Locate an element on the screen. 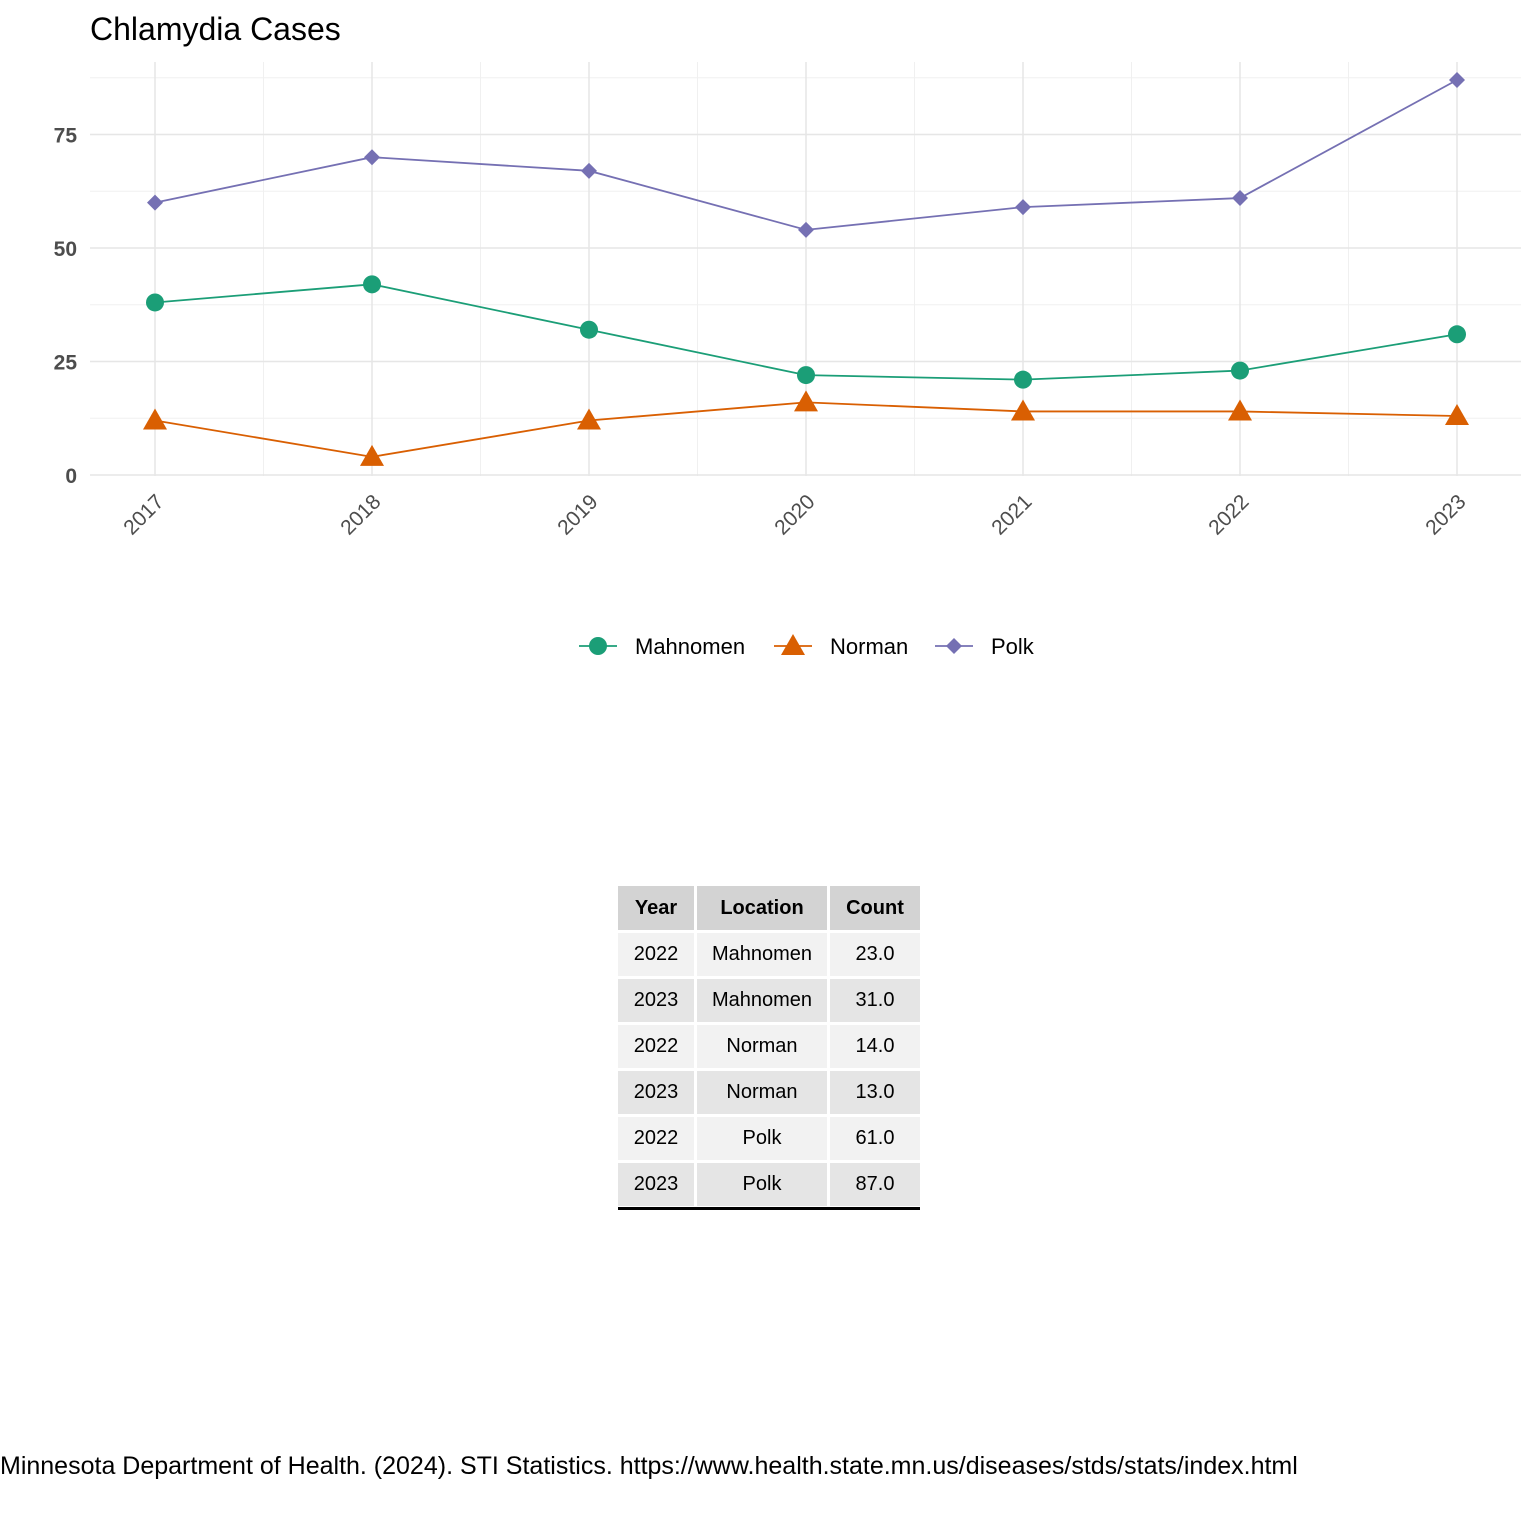  table-row: 2023 Polk 87.0 is located at coordinates (769, 1184).